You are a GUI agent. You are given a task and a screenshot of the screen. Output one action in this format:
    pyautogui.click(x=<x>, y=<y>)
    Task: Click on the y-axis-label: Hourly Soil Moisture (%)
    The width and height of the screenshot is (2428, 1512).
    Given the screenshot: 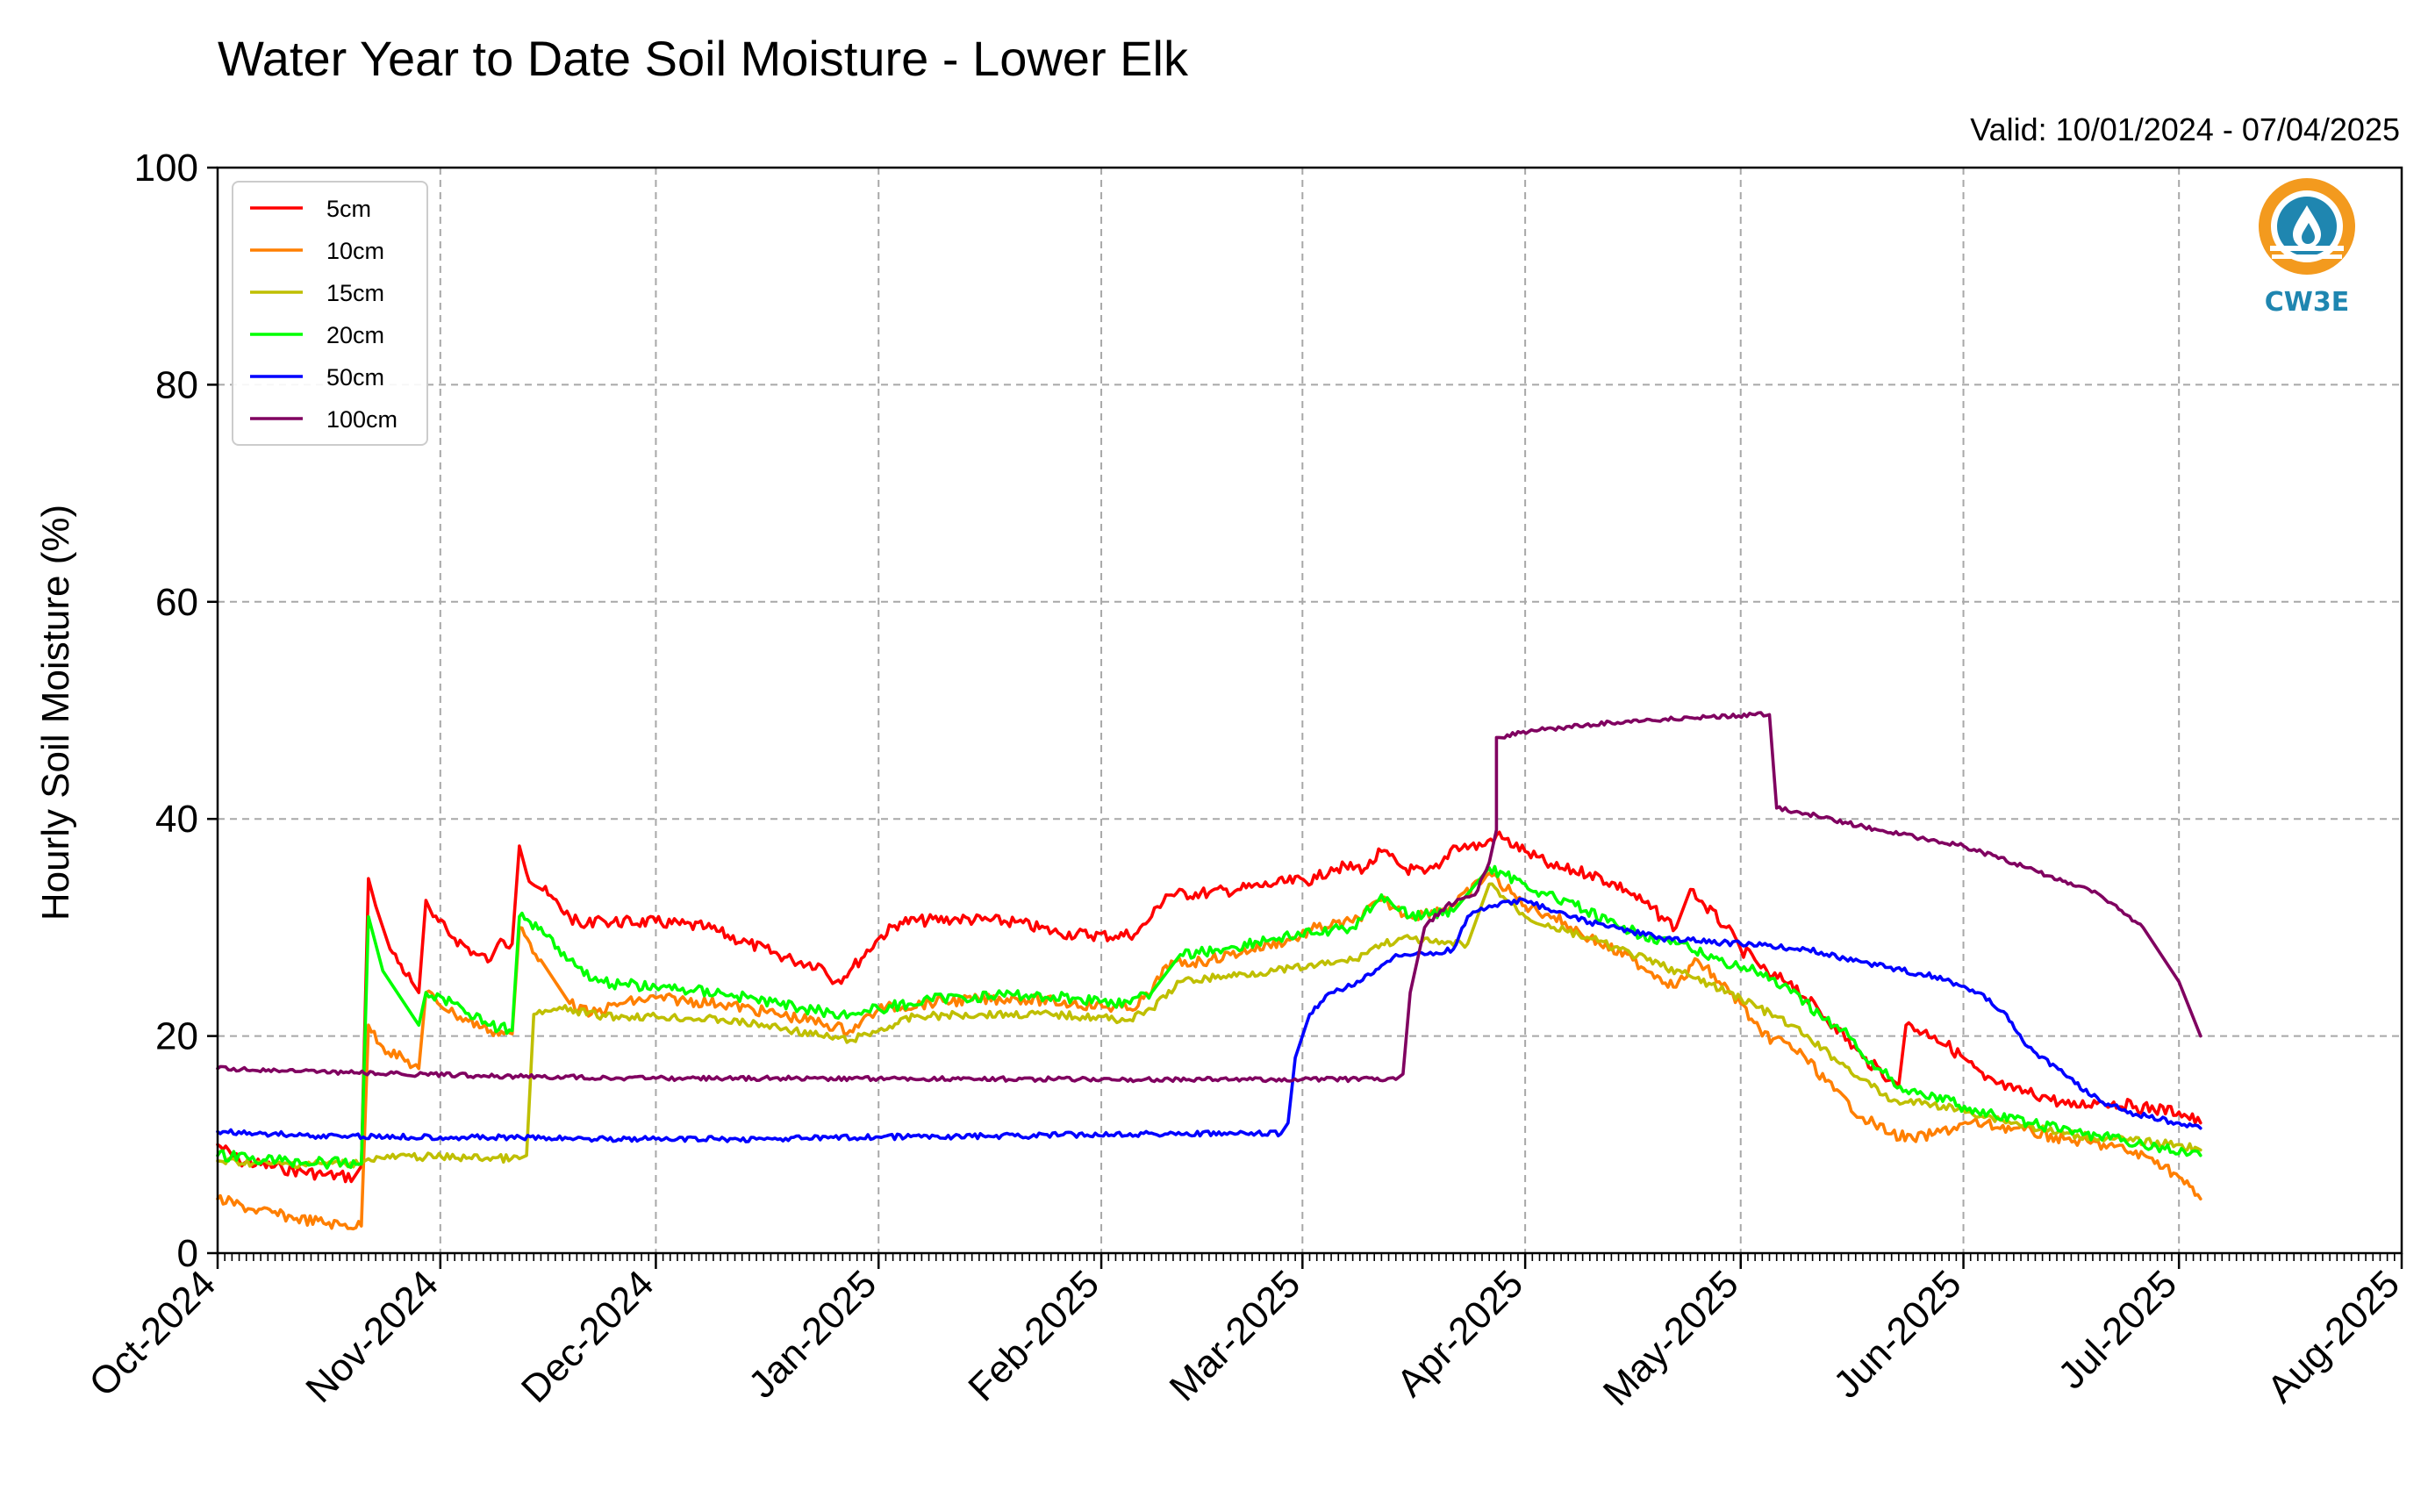 What is the action you would take?
    pyautogui.click(x=55, y=713)
    